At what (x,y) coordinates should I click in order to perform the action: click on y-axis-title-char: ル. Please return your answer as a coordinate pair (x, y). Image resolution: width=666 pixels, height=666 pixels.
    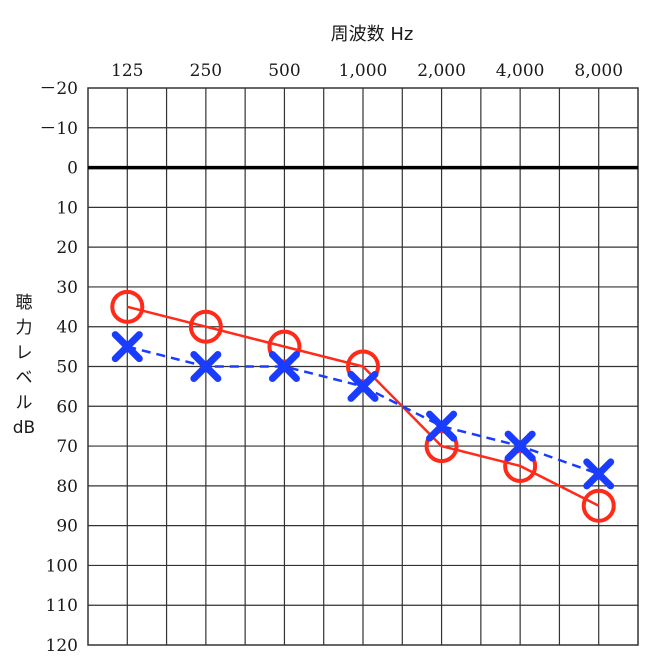
    Looking at the image, I should click on (24, 403).